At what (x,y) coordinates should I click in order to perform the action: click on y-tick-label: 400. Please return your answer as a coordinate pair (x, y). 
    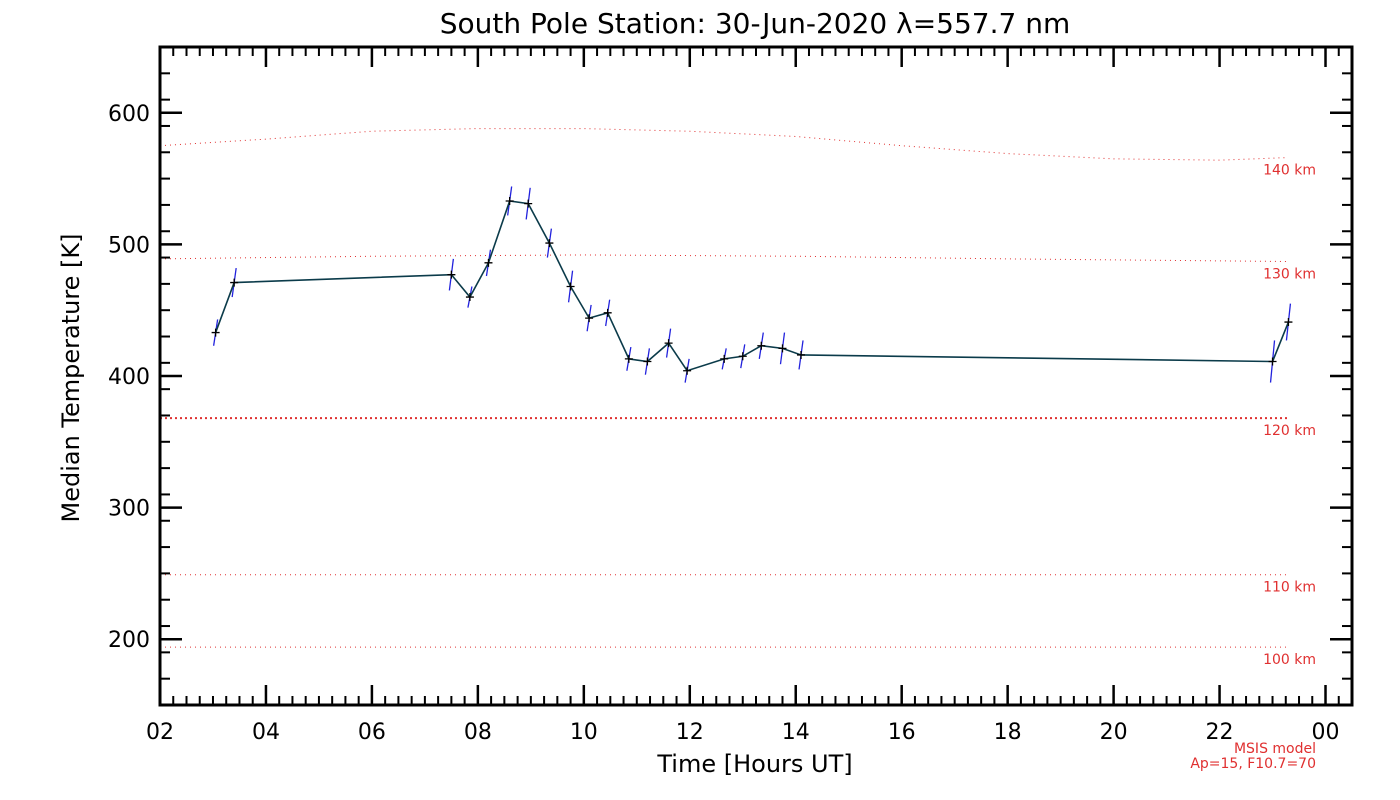
    Looking at the image, I should click on (129, 377).